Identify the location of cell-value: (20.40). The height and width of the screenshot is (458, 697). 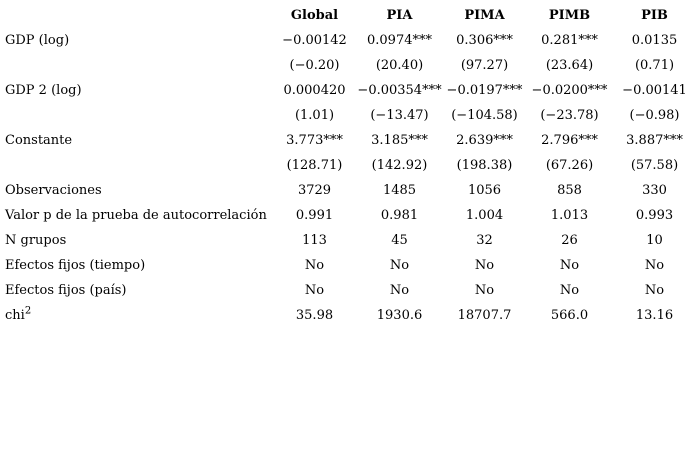
(399, 65).